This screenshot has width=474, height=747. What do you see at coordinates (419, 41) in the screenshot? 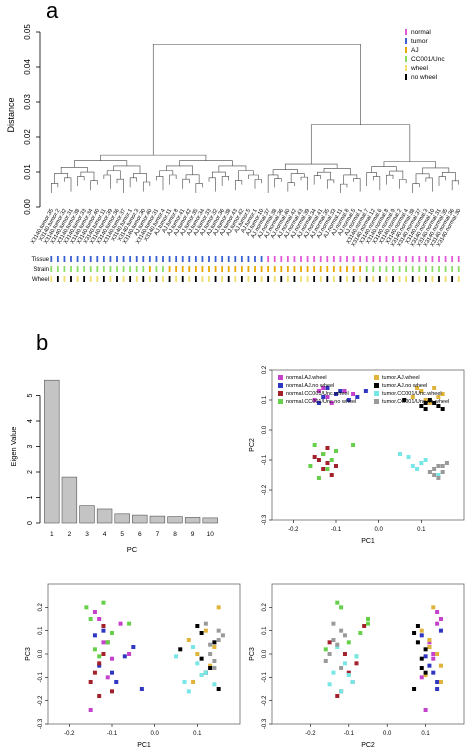
I see `legend-label: tumor` at bounding box center [419, 41].